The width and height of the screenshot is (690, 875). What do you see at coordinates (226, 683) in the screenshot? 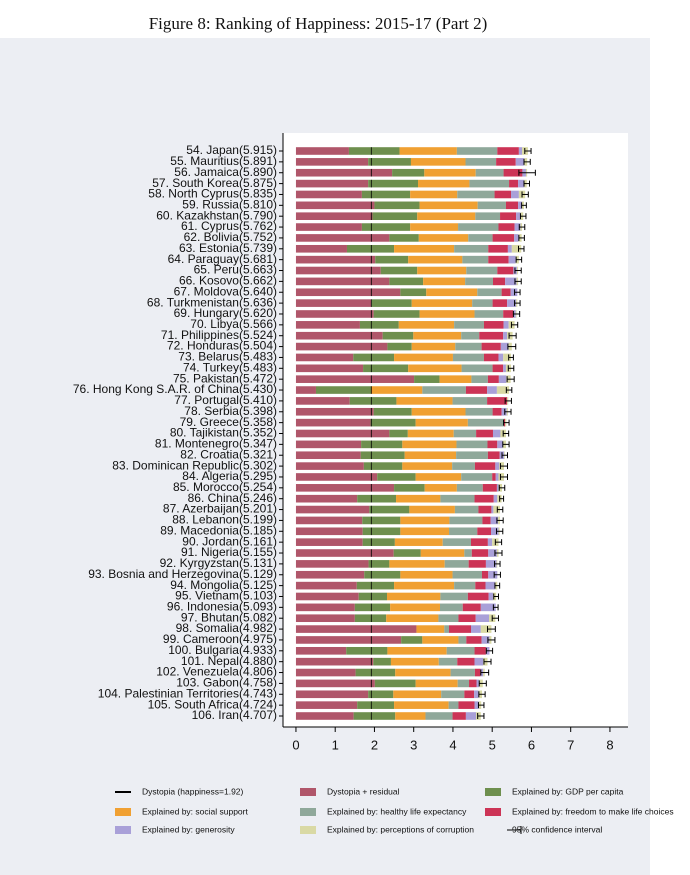
I see `y-tick-label: 103. Gabon(4.758)` at bounding box center [226, 683].